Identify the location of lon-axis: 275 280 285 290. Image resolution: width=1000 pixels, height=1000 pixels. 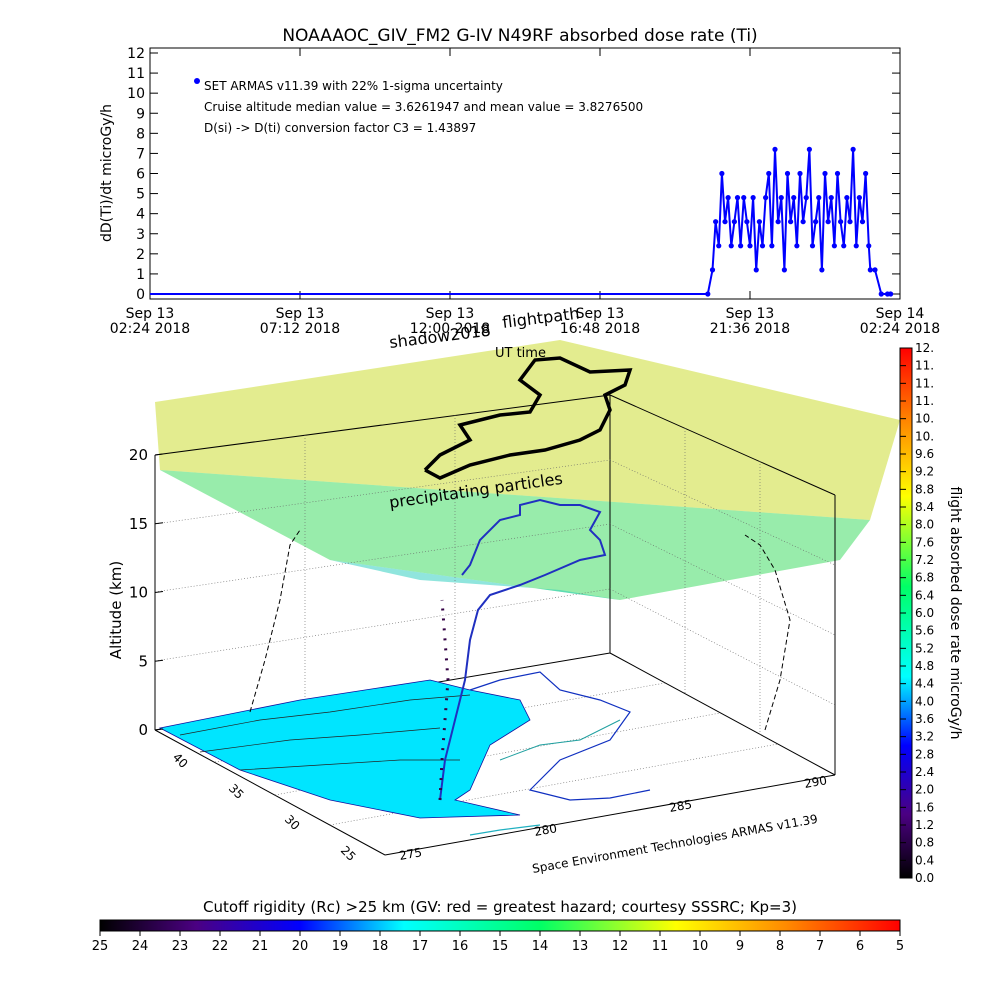
(613, 818).